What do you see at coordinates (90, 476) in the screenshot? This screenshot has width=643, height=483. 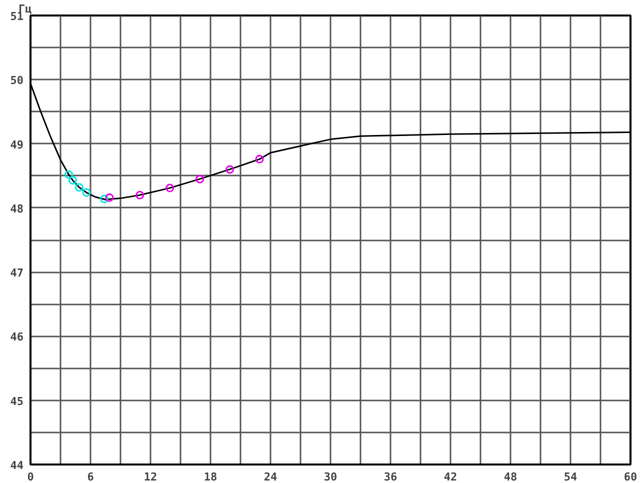 I see `x-tick-label: 6` at bounding box center [90, 476].